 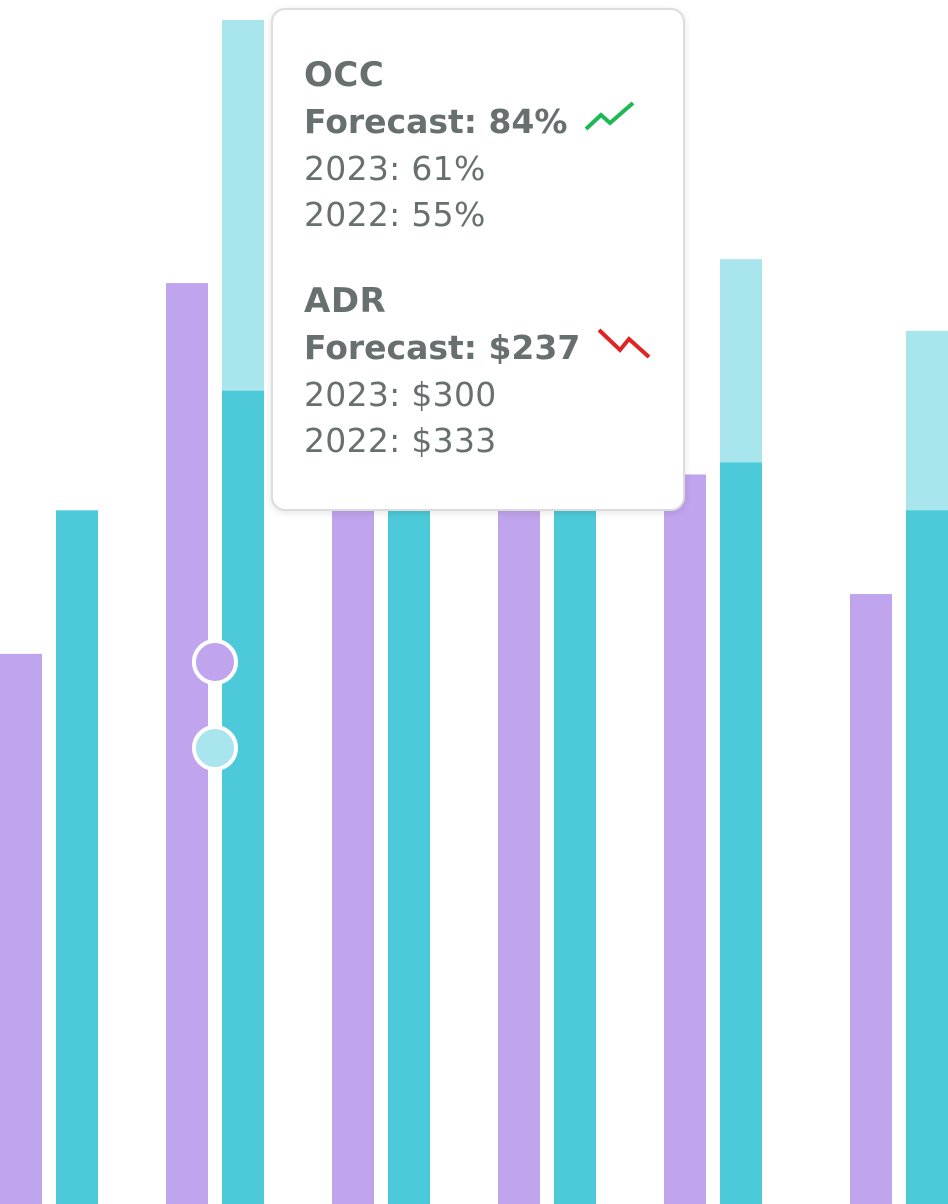 What do you see at coordinates (436, 121) in the screenshot?
I see `occ-forecast: Forecast: 84%` at bounding box center [436, 121].